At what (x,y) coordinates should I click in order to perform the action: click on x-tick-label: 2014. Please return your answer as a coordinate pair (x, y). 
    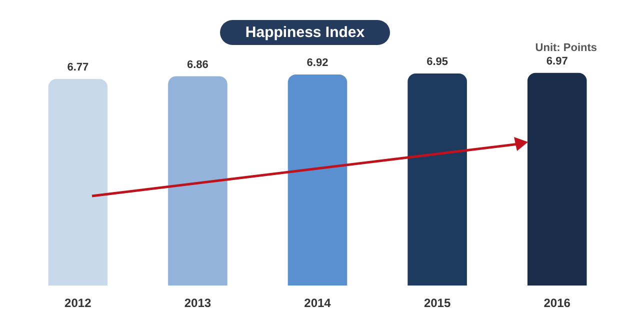
    Looking at the image, I should click on (318, 303).